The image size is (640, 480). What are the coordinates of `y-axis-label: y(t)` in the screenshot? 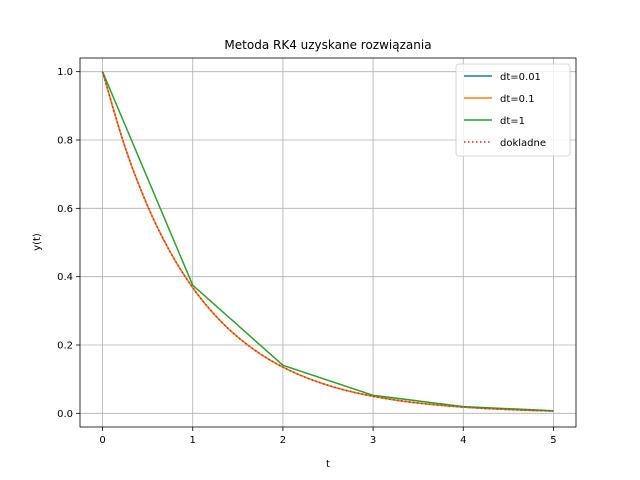 It's located at (37, 242).